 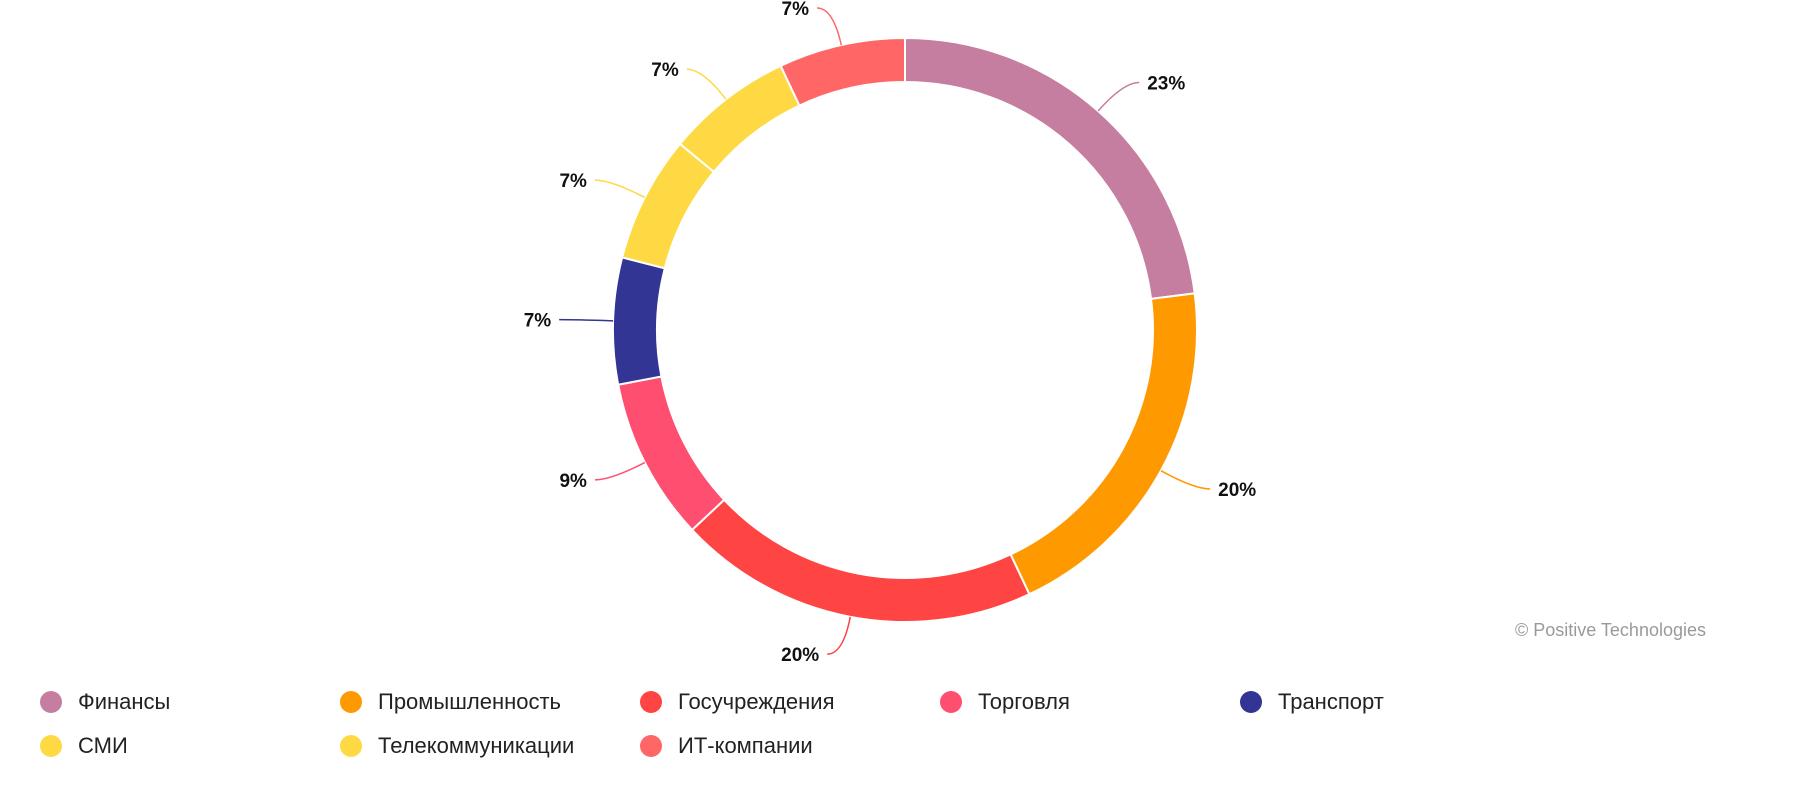 I want to click on data-label-7: 7%, so click(x=665, y=70).